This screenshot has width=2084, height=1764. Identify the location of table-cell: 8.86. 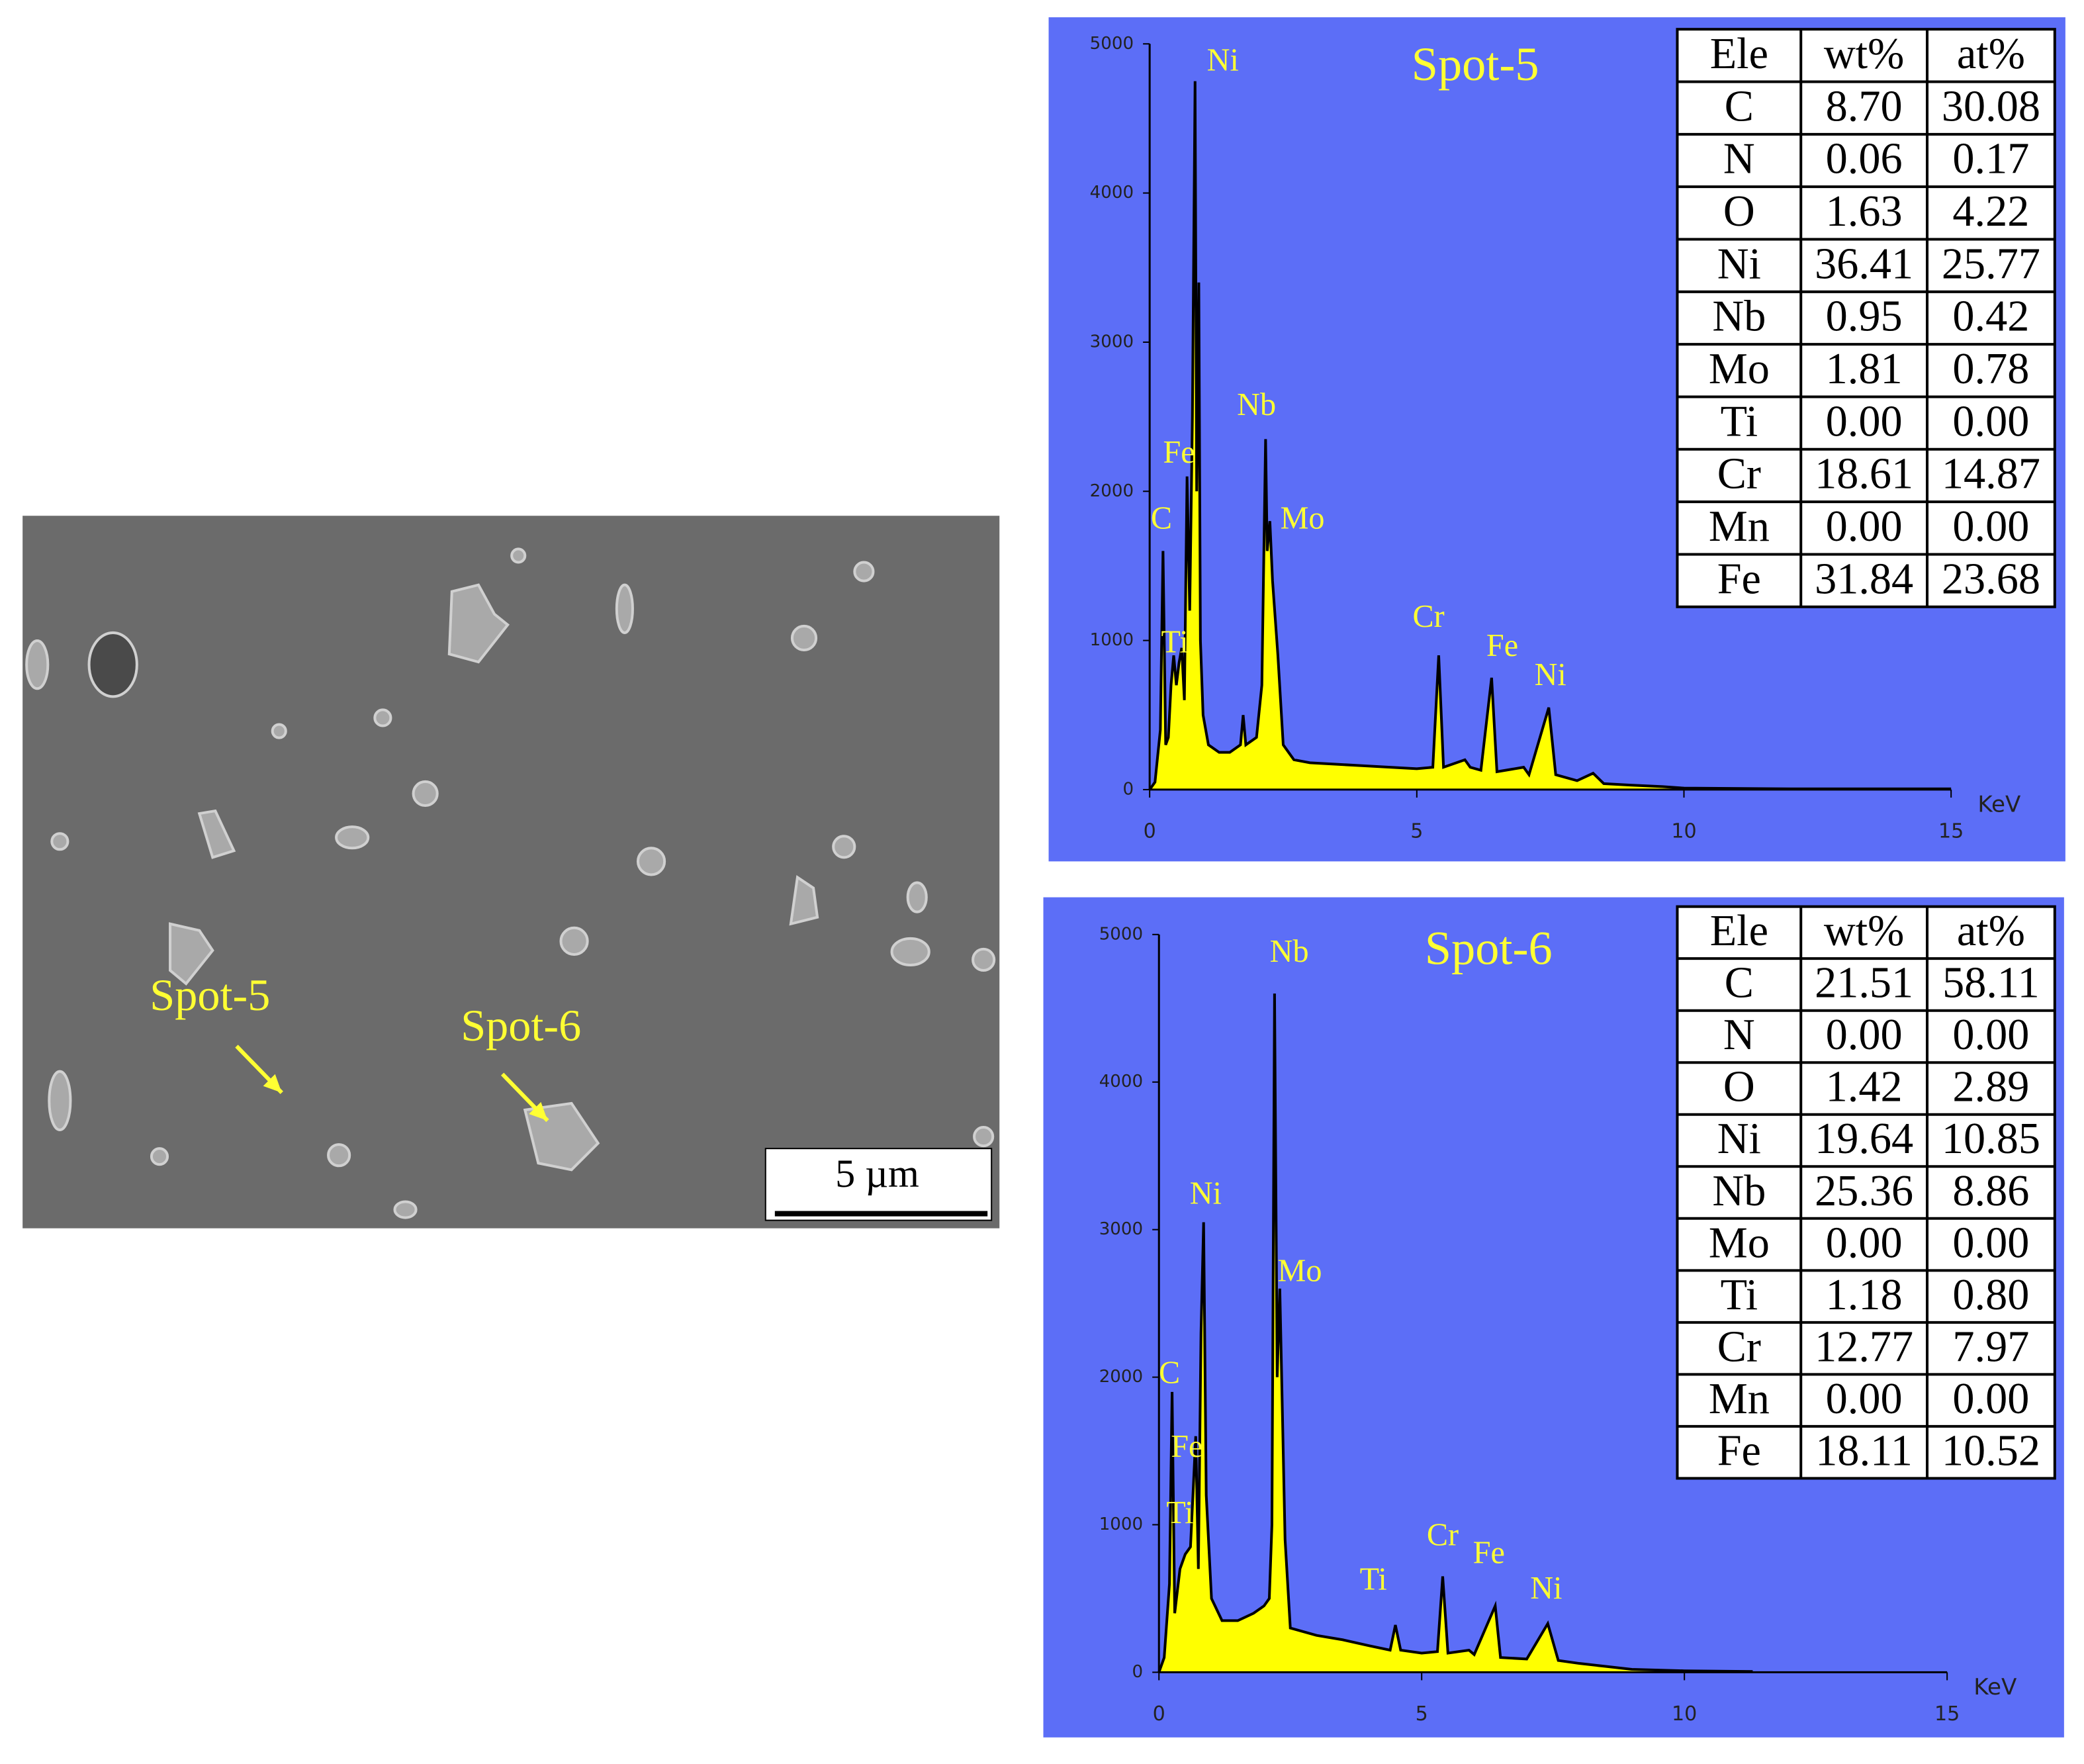
(1990, 1191).